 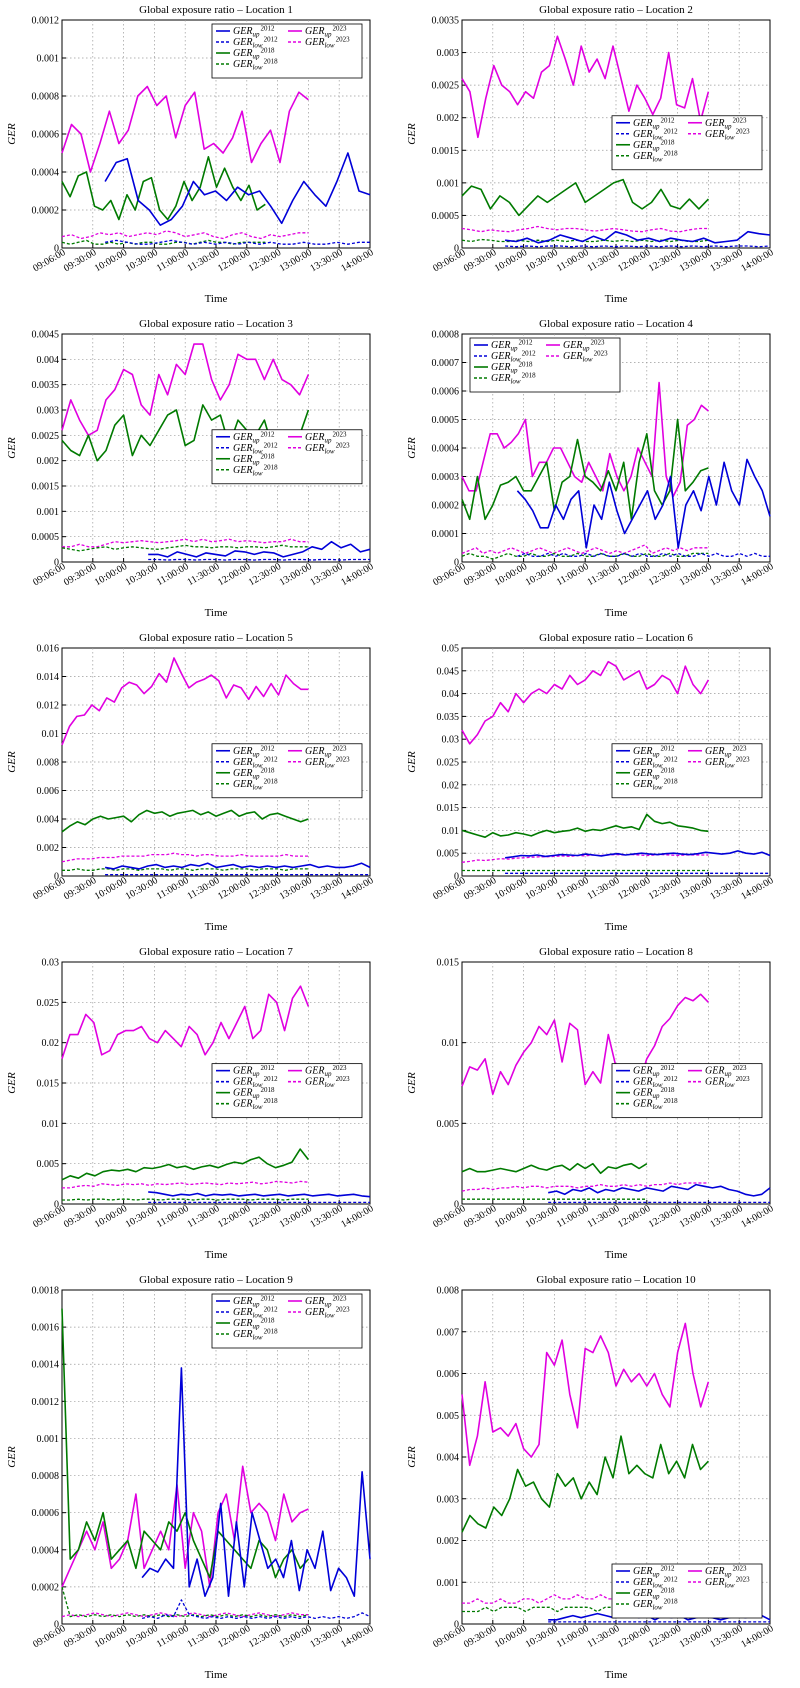 I want to click on y-tick-label: 0.0008, so click(x=46, y=97).